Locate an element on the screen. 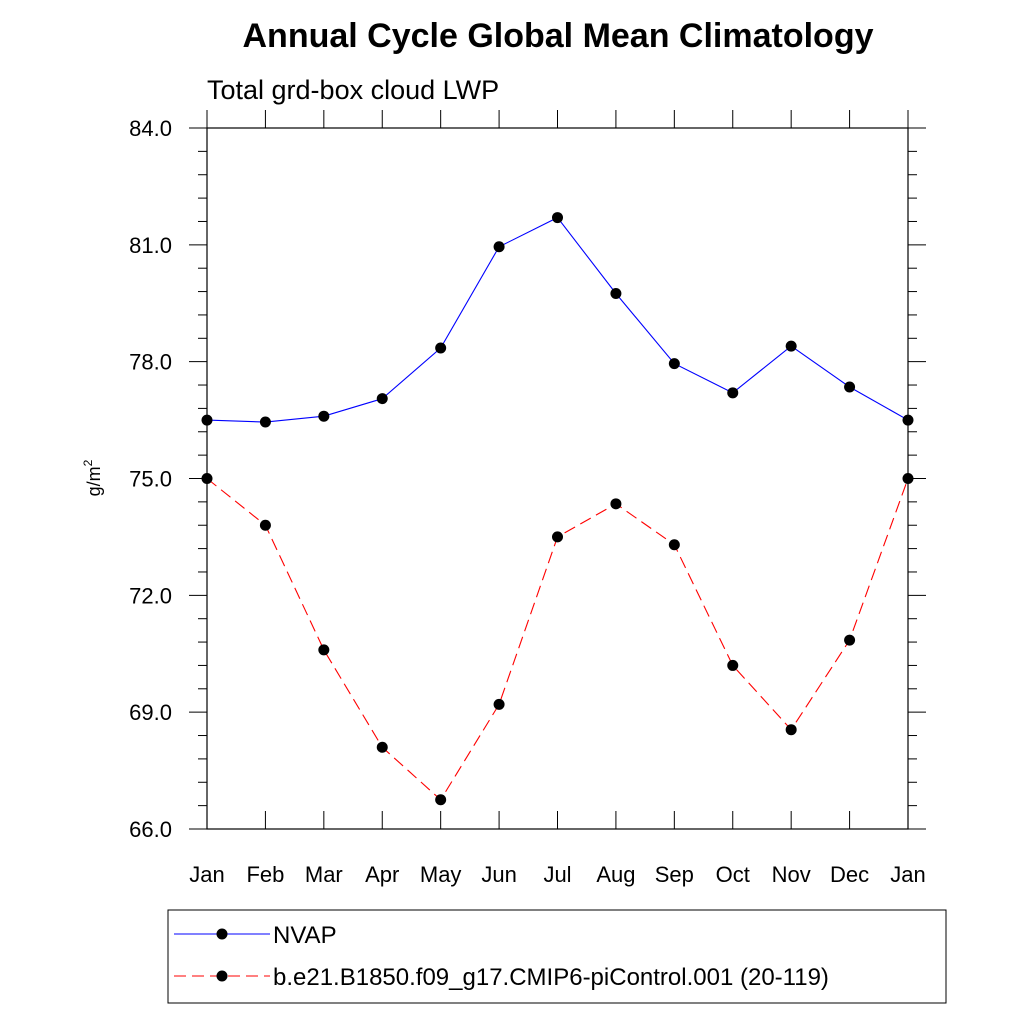 This screenshot has height=1024, width=1024. x-tick-label: Mar is located at coordinates (324, 874).